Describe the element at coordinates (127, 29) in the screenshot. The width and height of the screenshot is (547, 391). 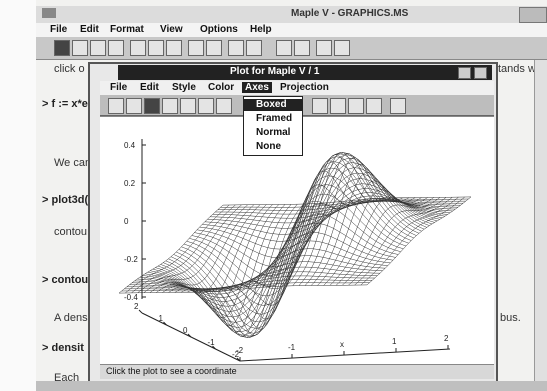
I see `menu-format: Format` at that location.